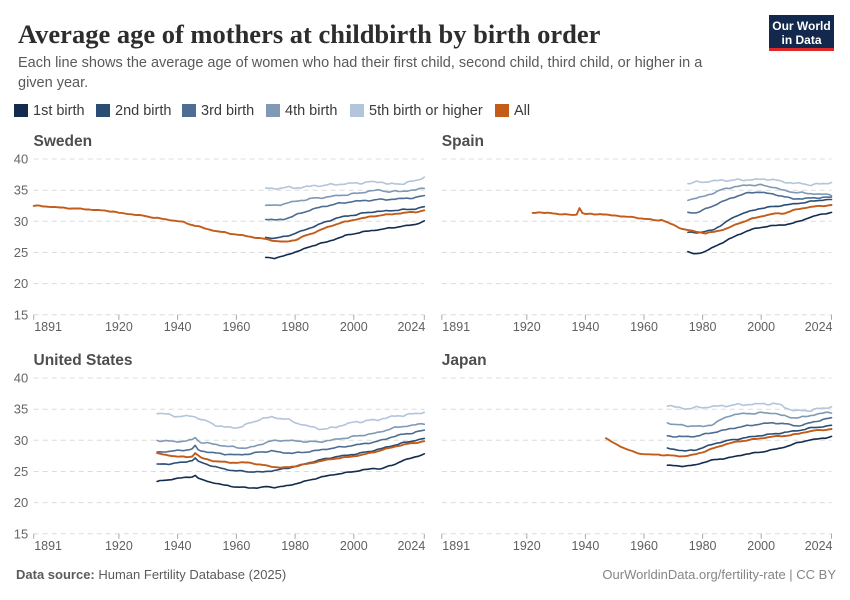 Image resolution: width=850 pixels, height=600 pixels. I want to click on svg-text: Spain, so click(463, 141).